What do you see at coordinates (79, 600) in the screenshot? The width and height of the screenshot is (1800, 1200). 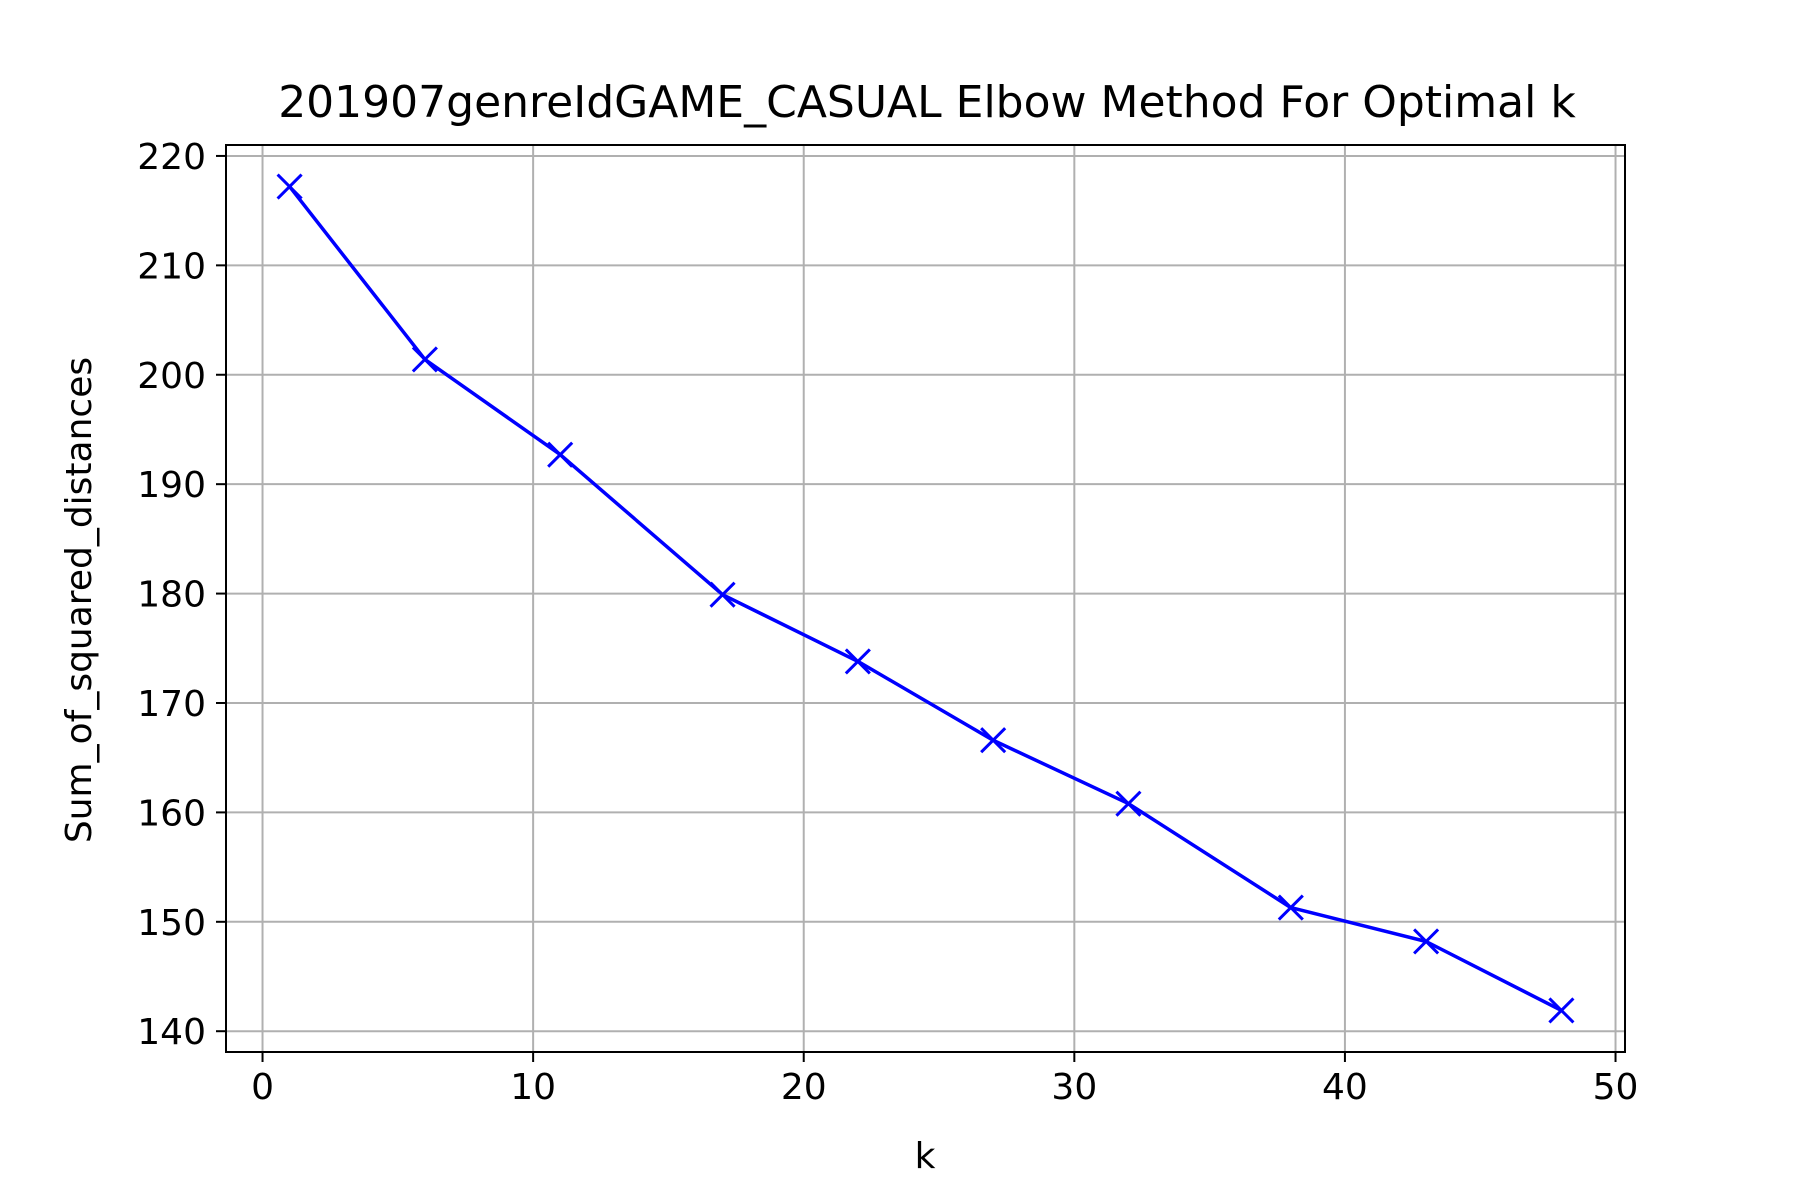 I see `y-axis-label: Sum_of_squared_distances` at bounding box center [79, 600].